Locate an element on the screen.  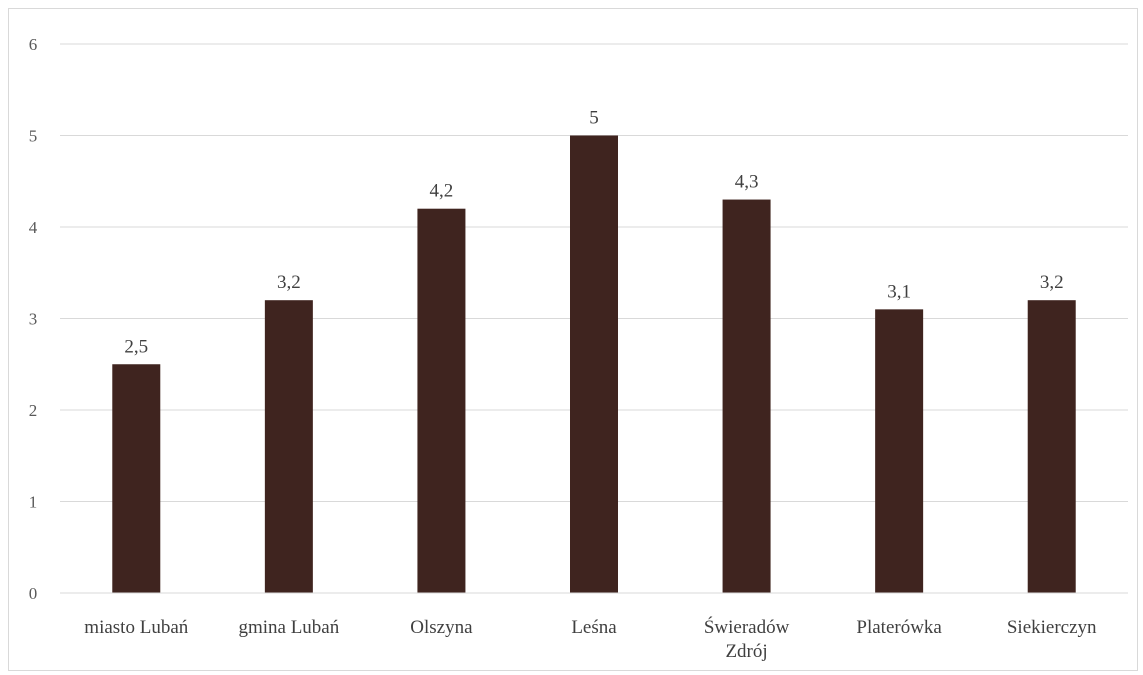
x-category-line: Siekierczyn is located at coordinates (1052, 627).